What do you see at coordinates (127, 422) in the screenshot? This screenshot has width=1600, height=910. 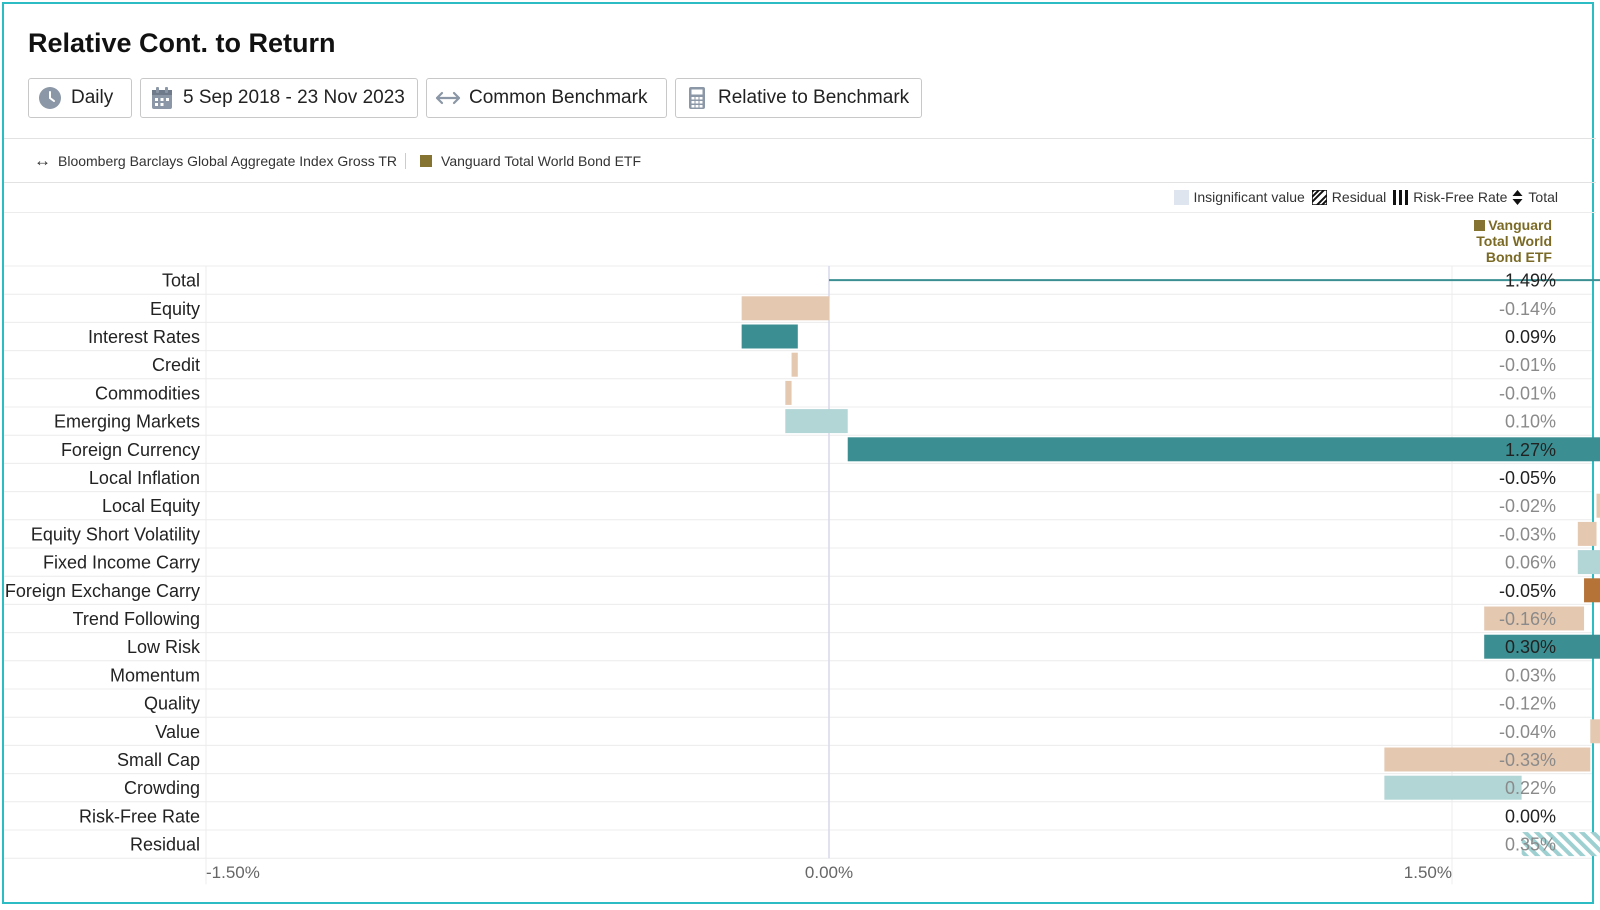 I see `category-label: Emerging Markets` at bounding box center [127, 422].